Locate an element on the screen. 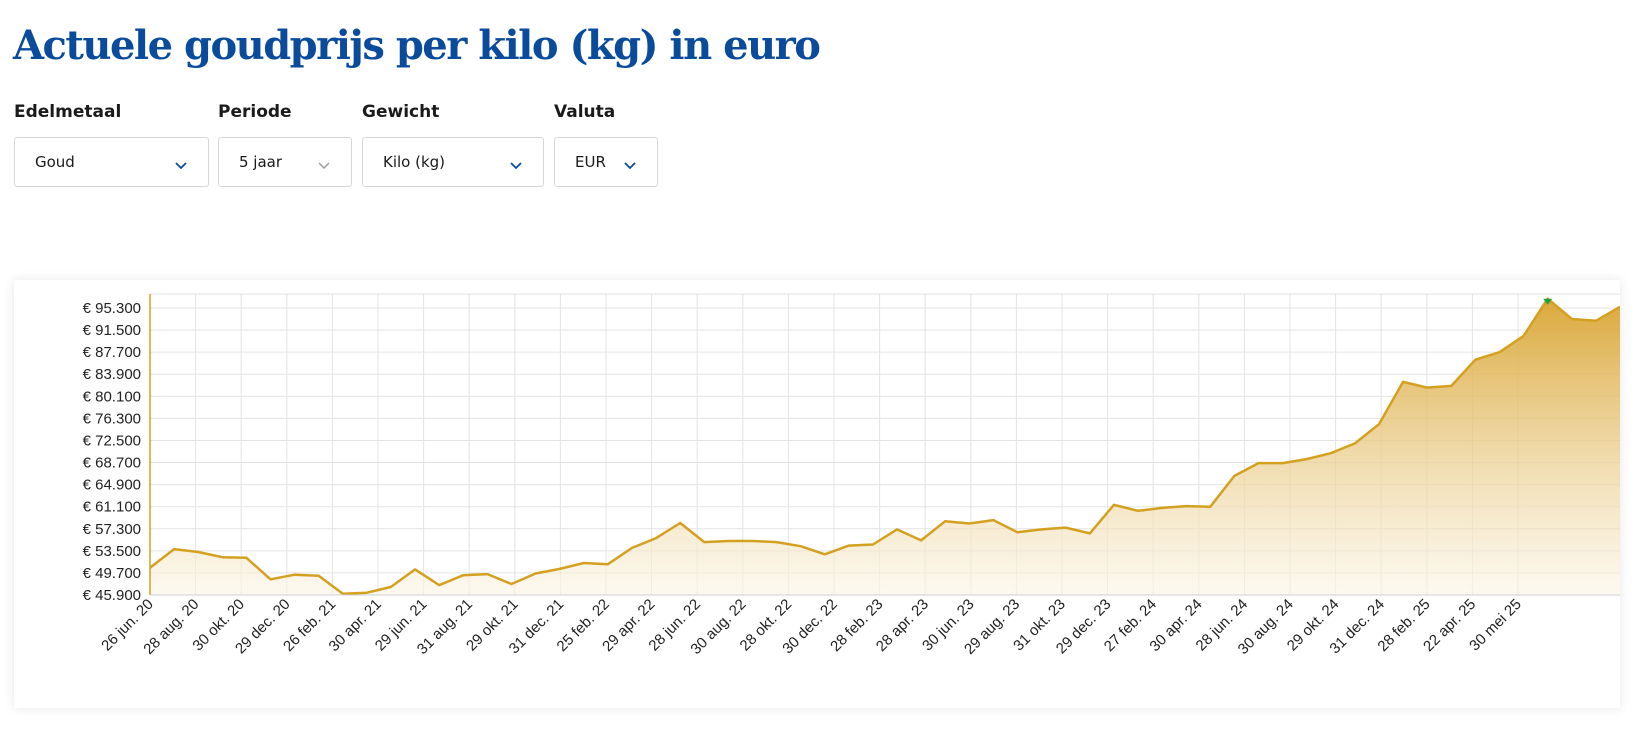  periode-label: Periode is located at coordinates (255, 112).